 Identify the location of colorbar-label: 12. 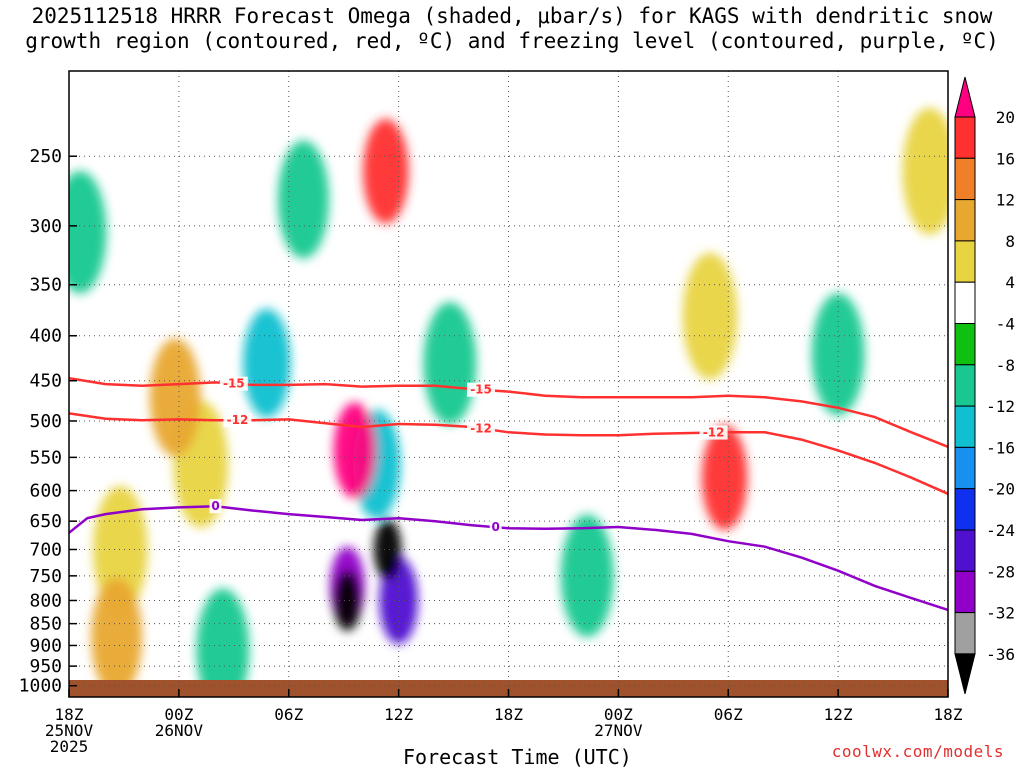
(1005, 200).